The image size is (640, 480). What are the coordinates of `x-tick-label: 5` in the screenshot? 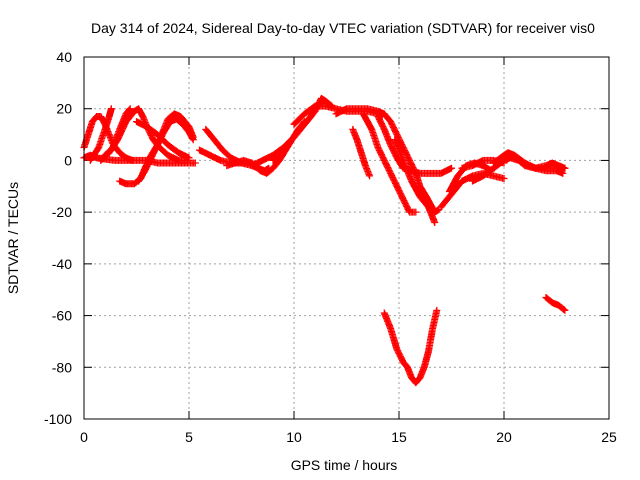 It's located at (189, 437).